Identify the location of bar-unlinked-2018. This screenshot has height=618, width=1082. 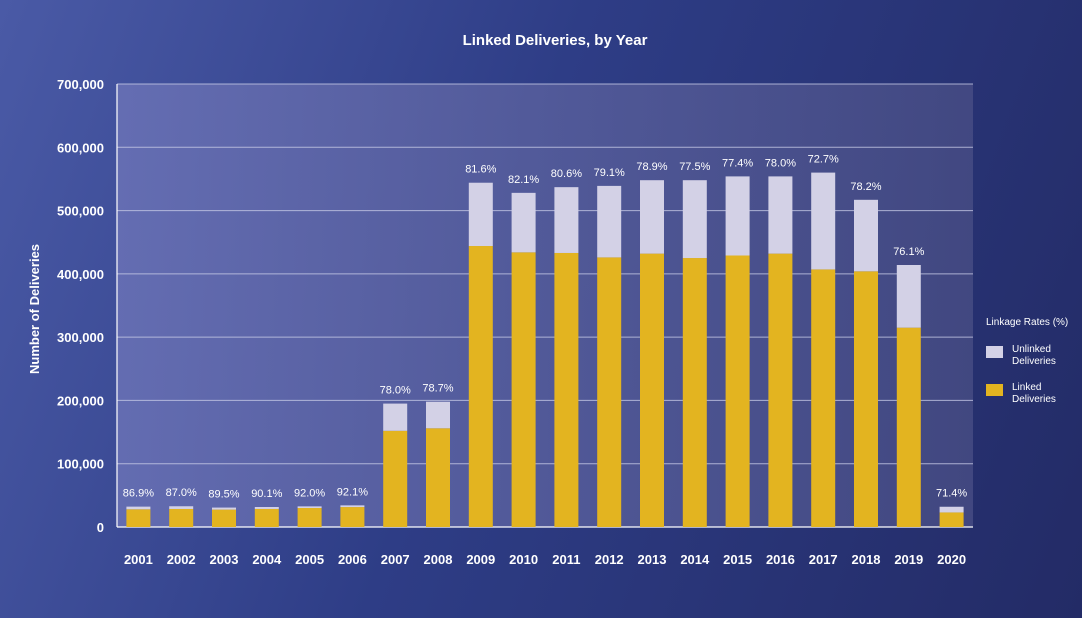
(866, 235).